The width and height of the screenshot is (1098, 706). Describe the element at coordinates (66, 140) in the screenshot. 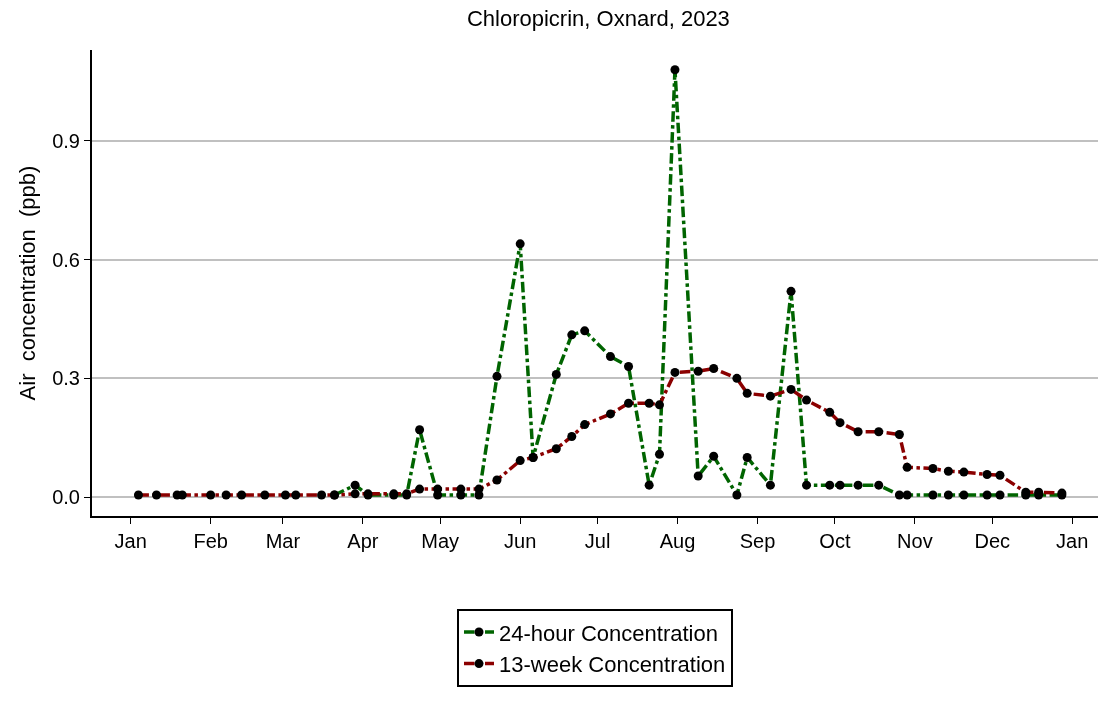

I see `y-tick-label: 0.9` at that location.